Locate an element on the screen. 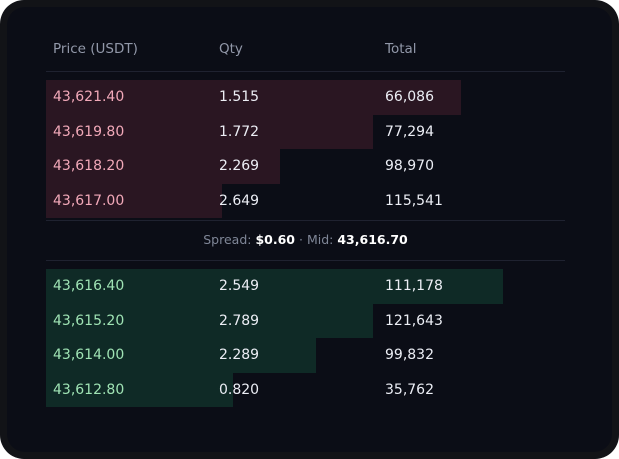 The image size is (619, 459). bid-row: 43,612.80 0.820 35,762 is located at coordinates (305, 389).